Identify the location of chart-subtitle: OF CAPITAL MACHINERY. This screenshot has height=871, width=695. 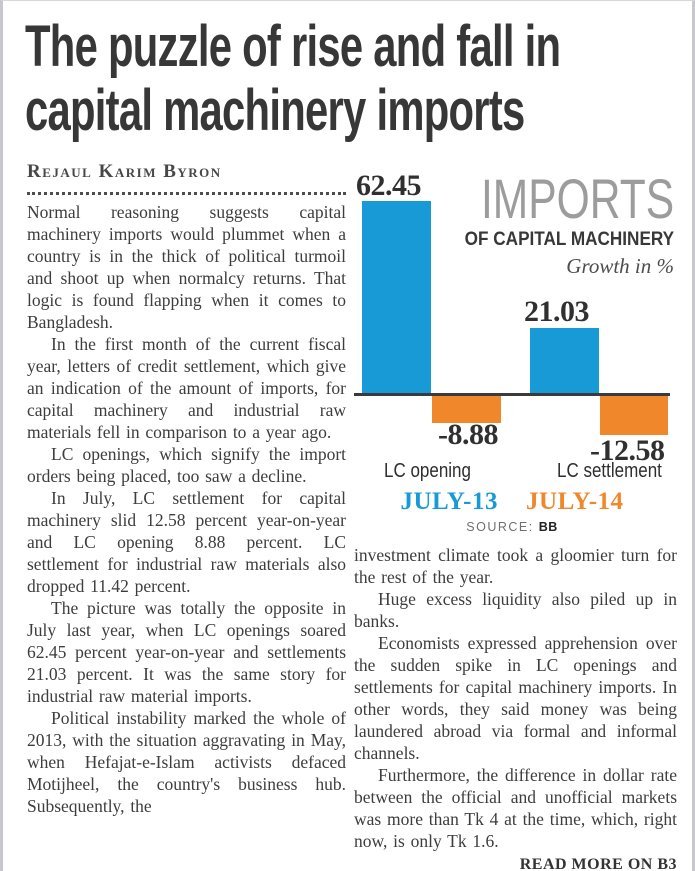
(569, 239).